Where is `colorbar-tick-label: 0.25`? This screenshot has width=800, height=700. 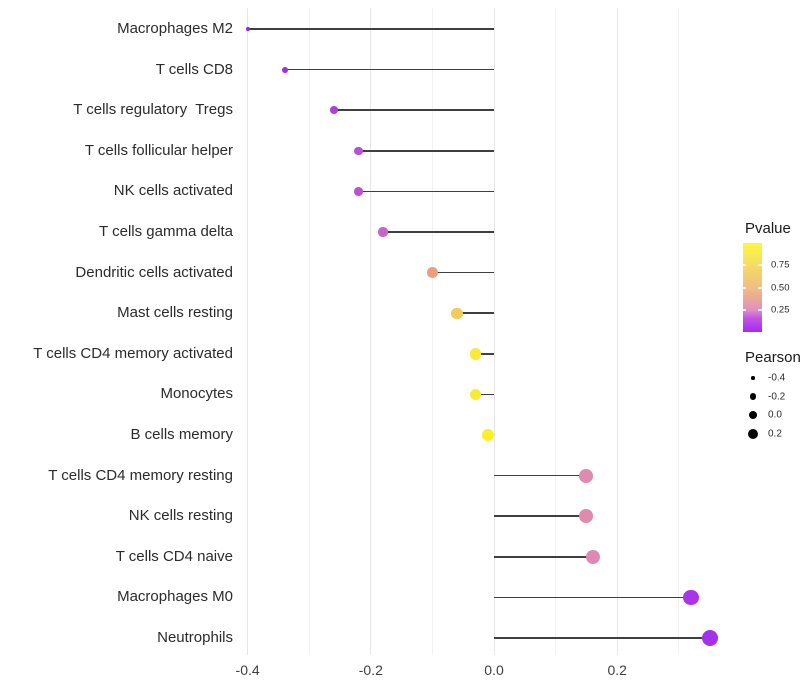 colorbar-tick-label: 0.25 is located at coordinates (780, 310).